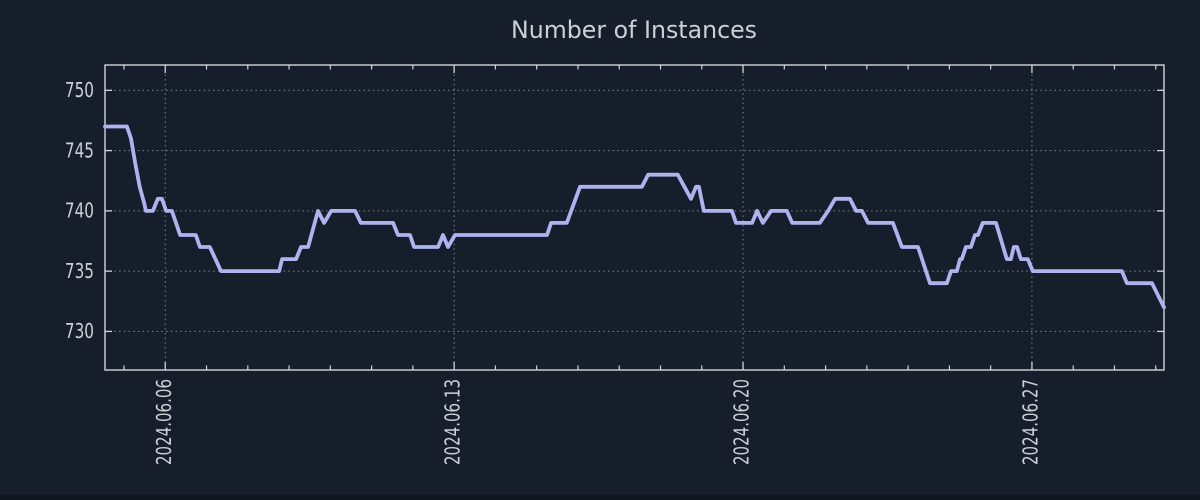  I want to click on y-tick-label: 735, so click(79, 271).